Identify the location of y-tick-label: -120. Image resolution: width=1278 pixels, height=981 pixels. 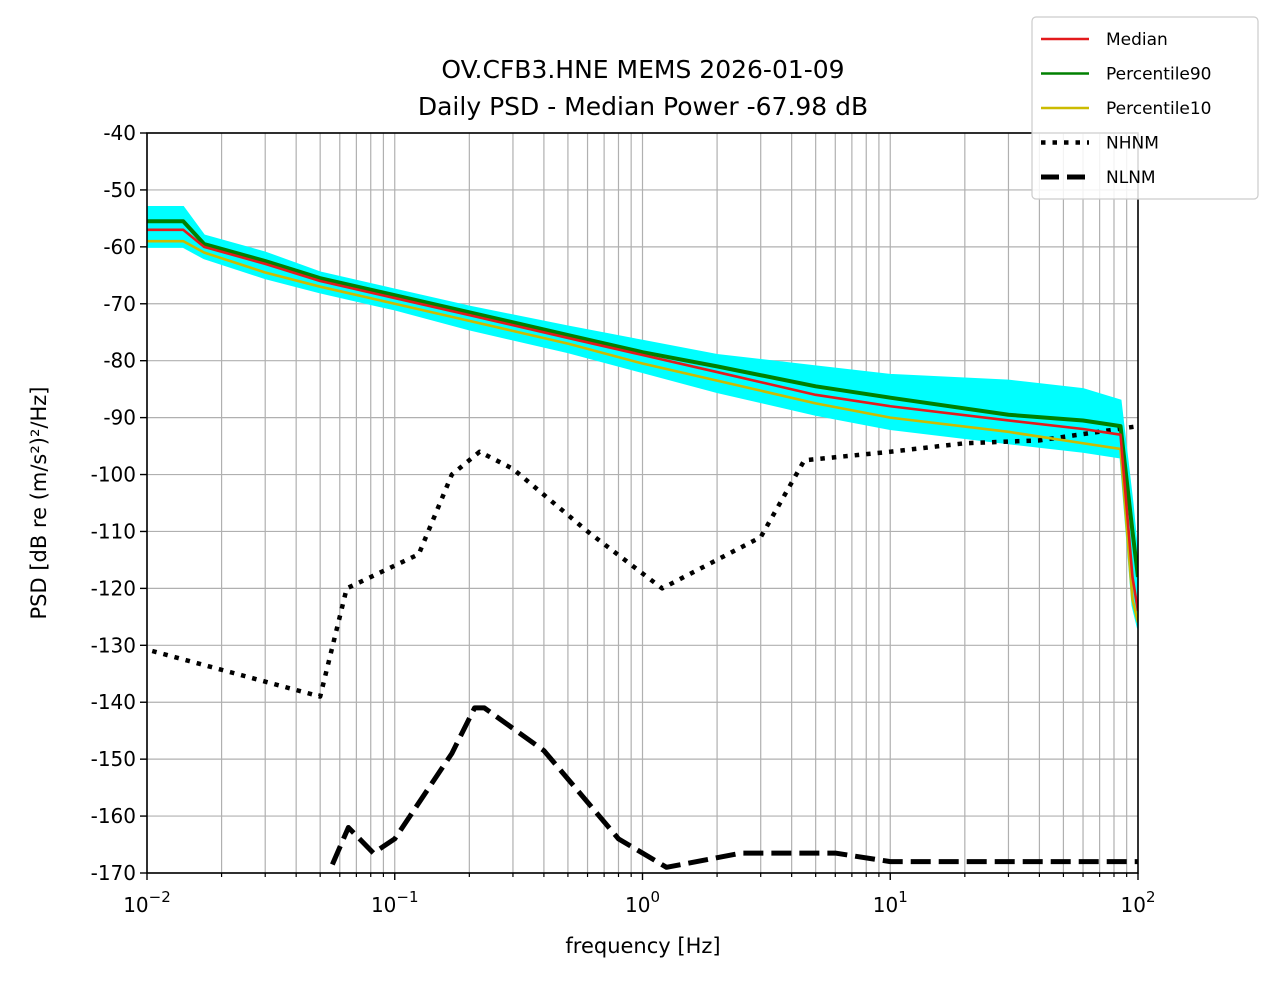
(113, 588).